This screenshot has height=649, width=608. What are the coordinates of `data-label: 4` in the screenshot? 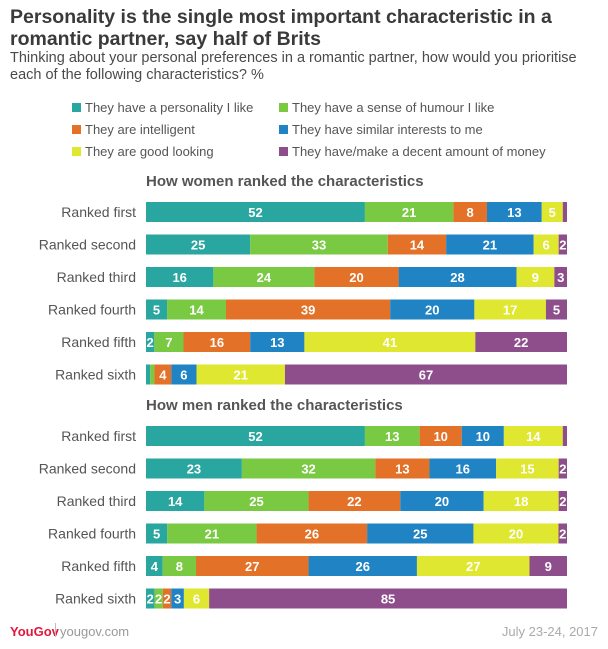 It's located at (155, 566).